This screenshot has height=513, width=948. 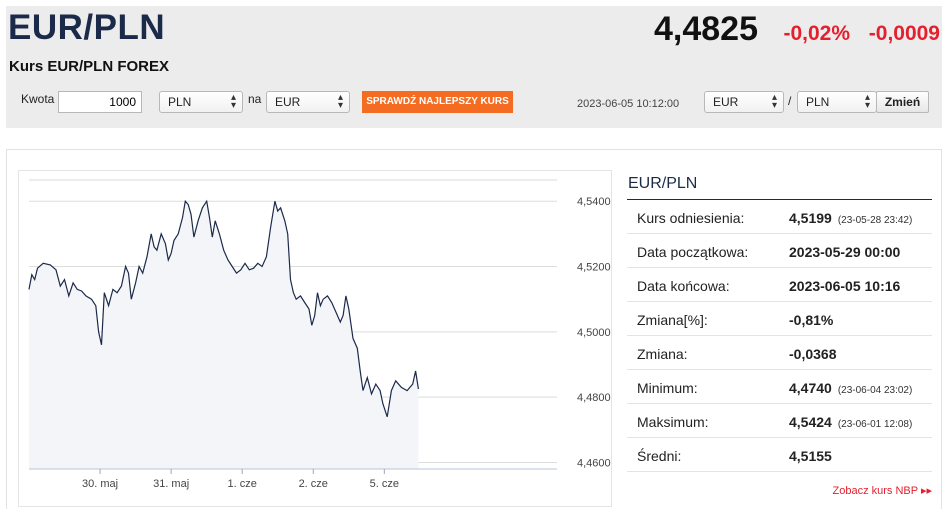 I want to click on info-row: Średni: 4,5155, so click(x=779, y=455).